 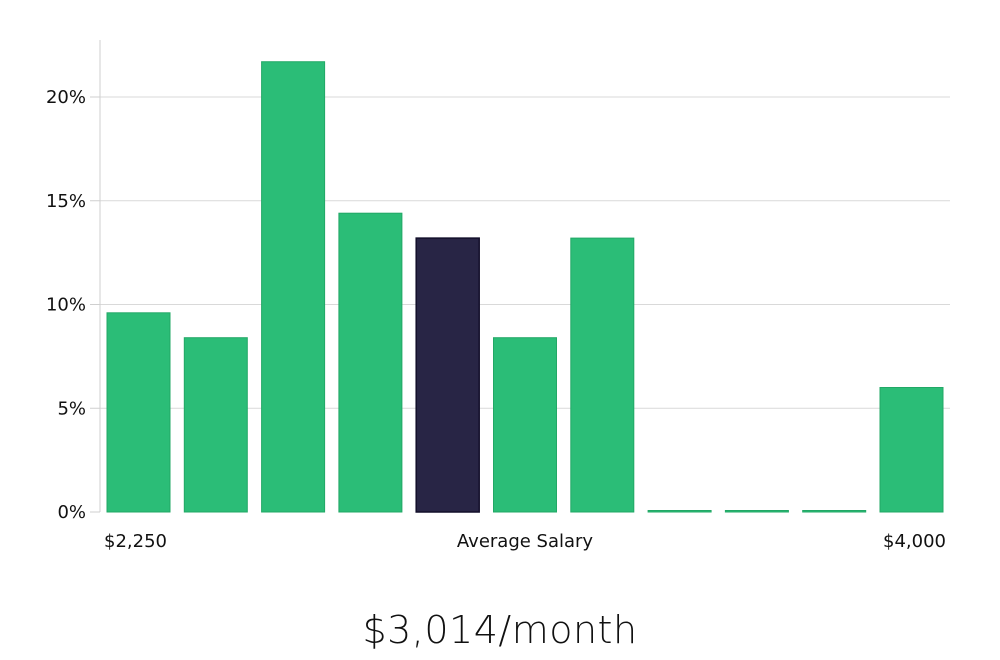 What do you see at coordinates (525, 541) in the screenshot?
I see `x-tick-label: Average Salary` at bounding box center [525, 541].